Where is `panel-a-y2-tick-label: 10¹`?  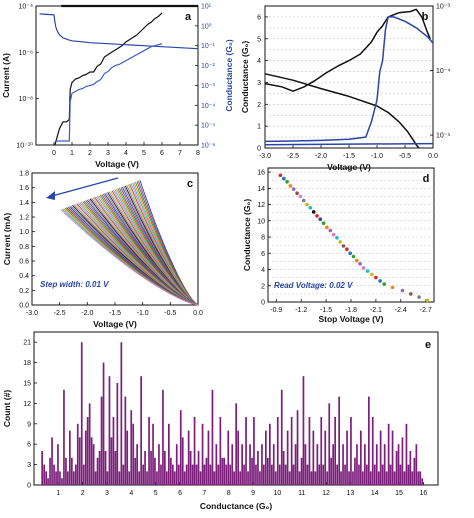 panel-a-y2-tick-label: 10¹ is located at coordinates (206, 7).